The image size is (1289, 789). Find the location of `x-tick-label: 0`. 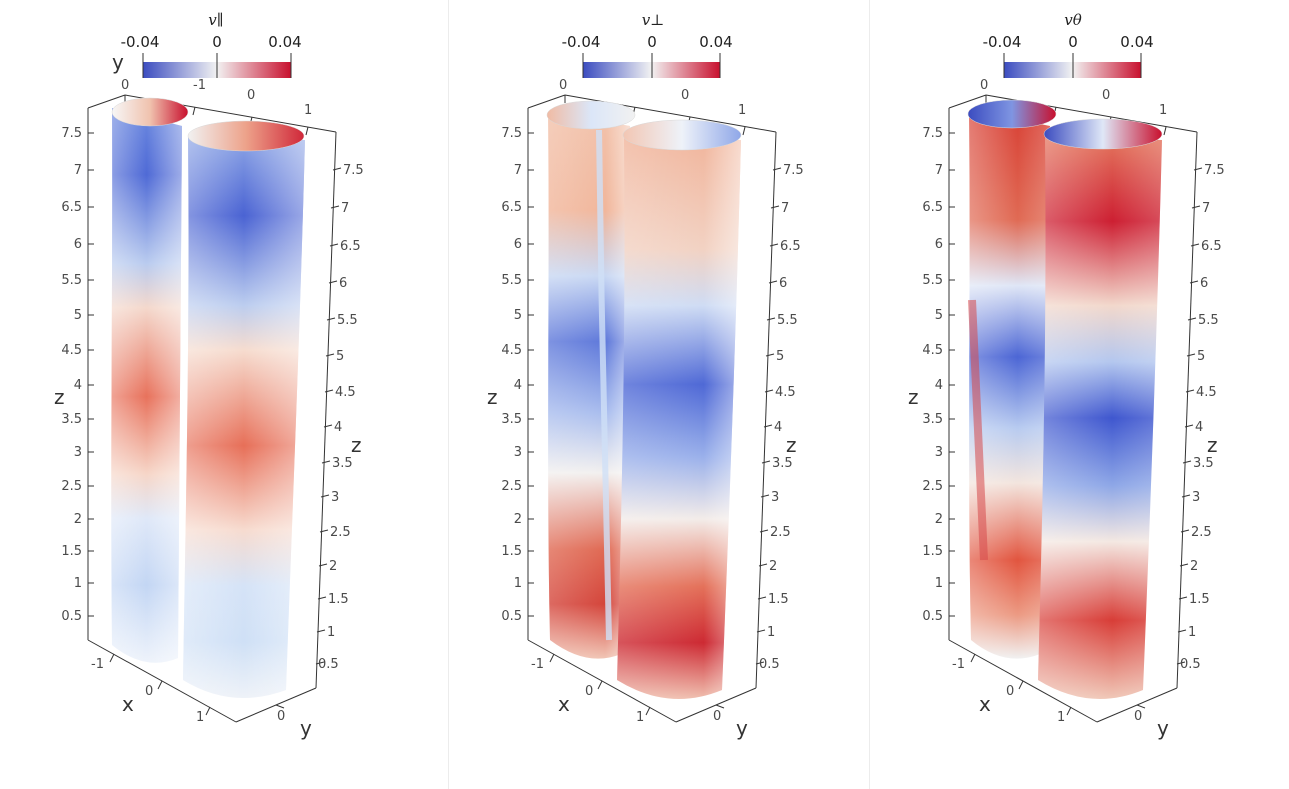

x-tick-label: 0 is located at coordinates (589, 691).